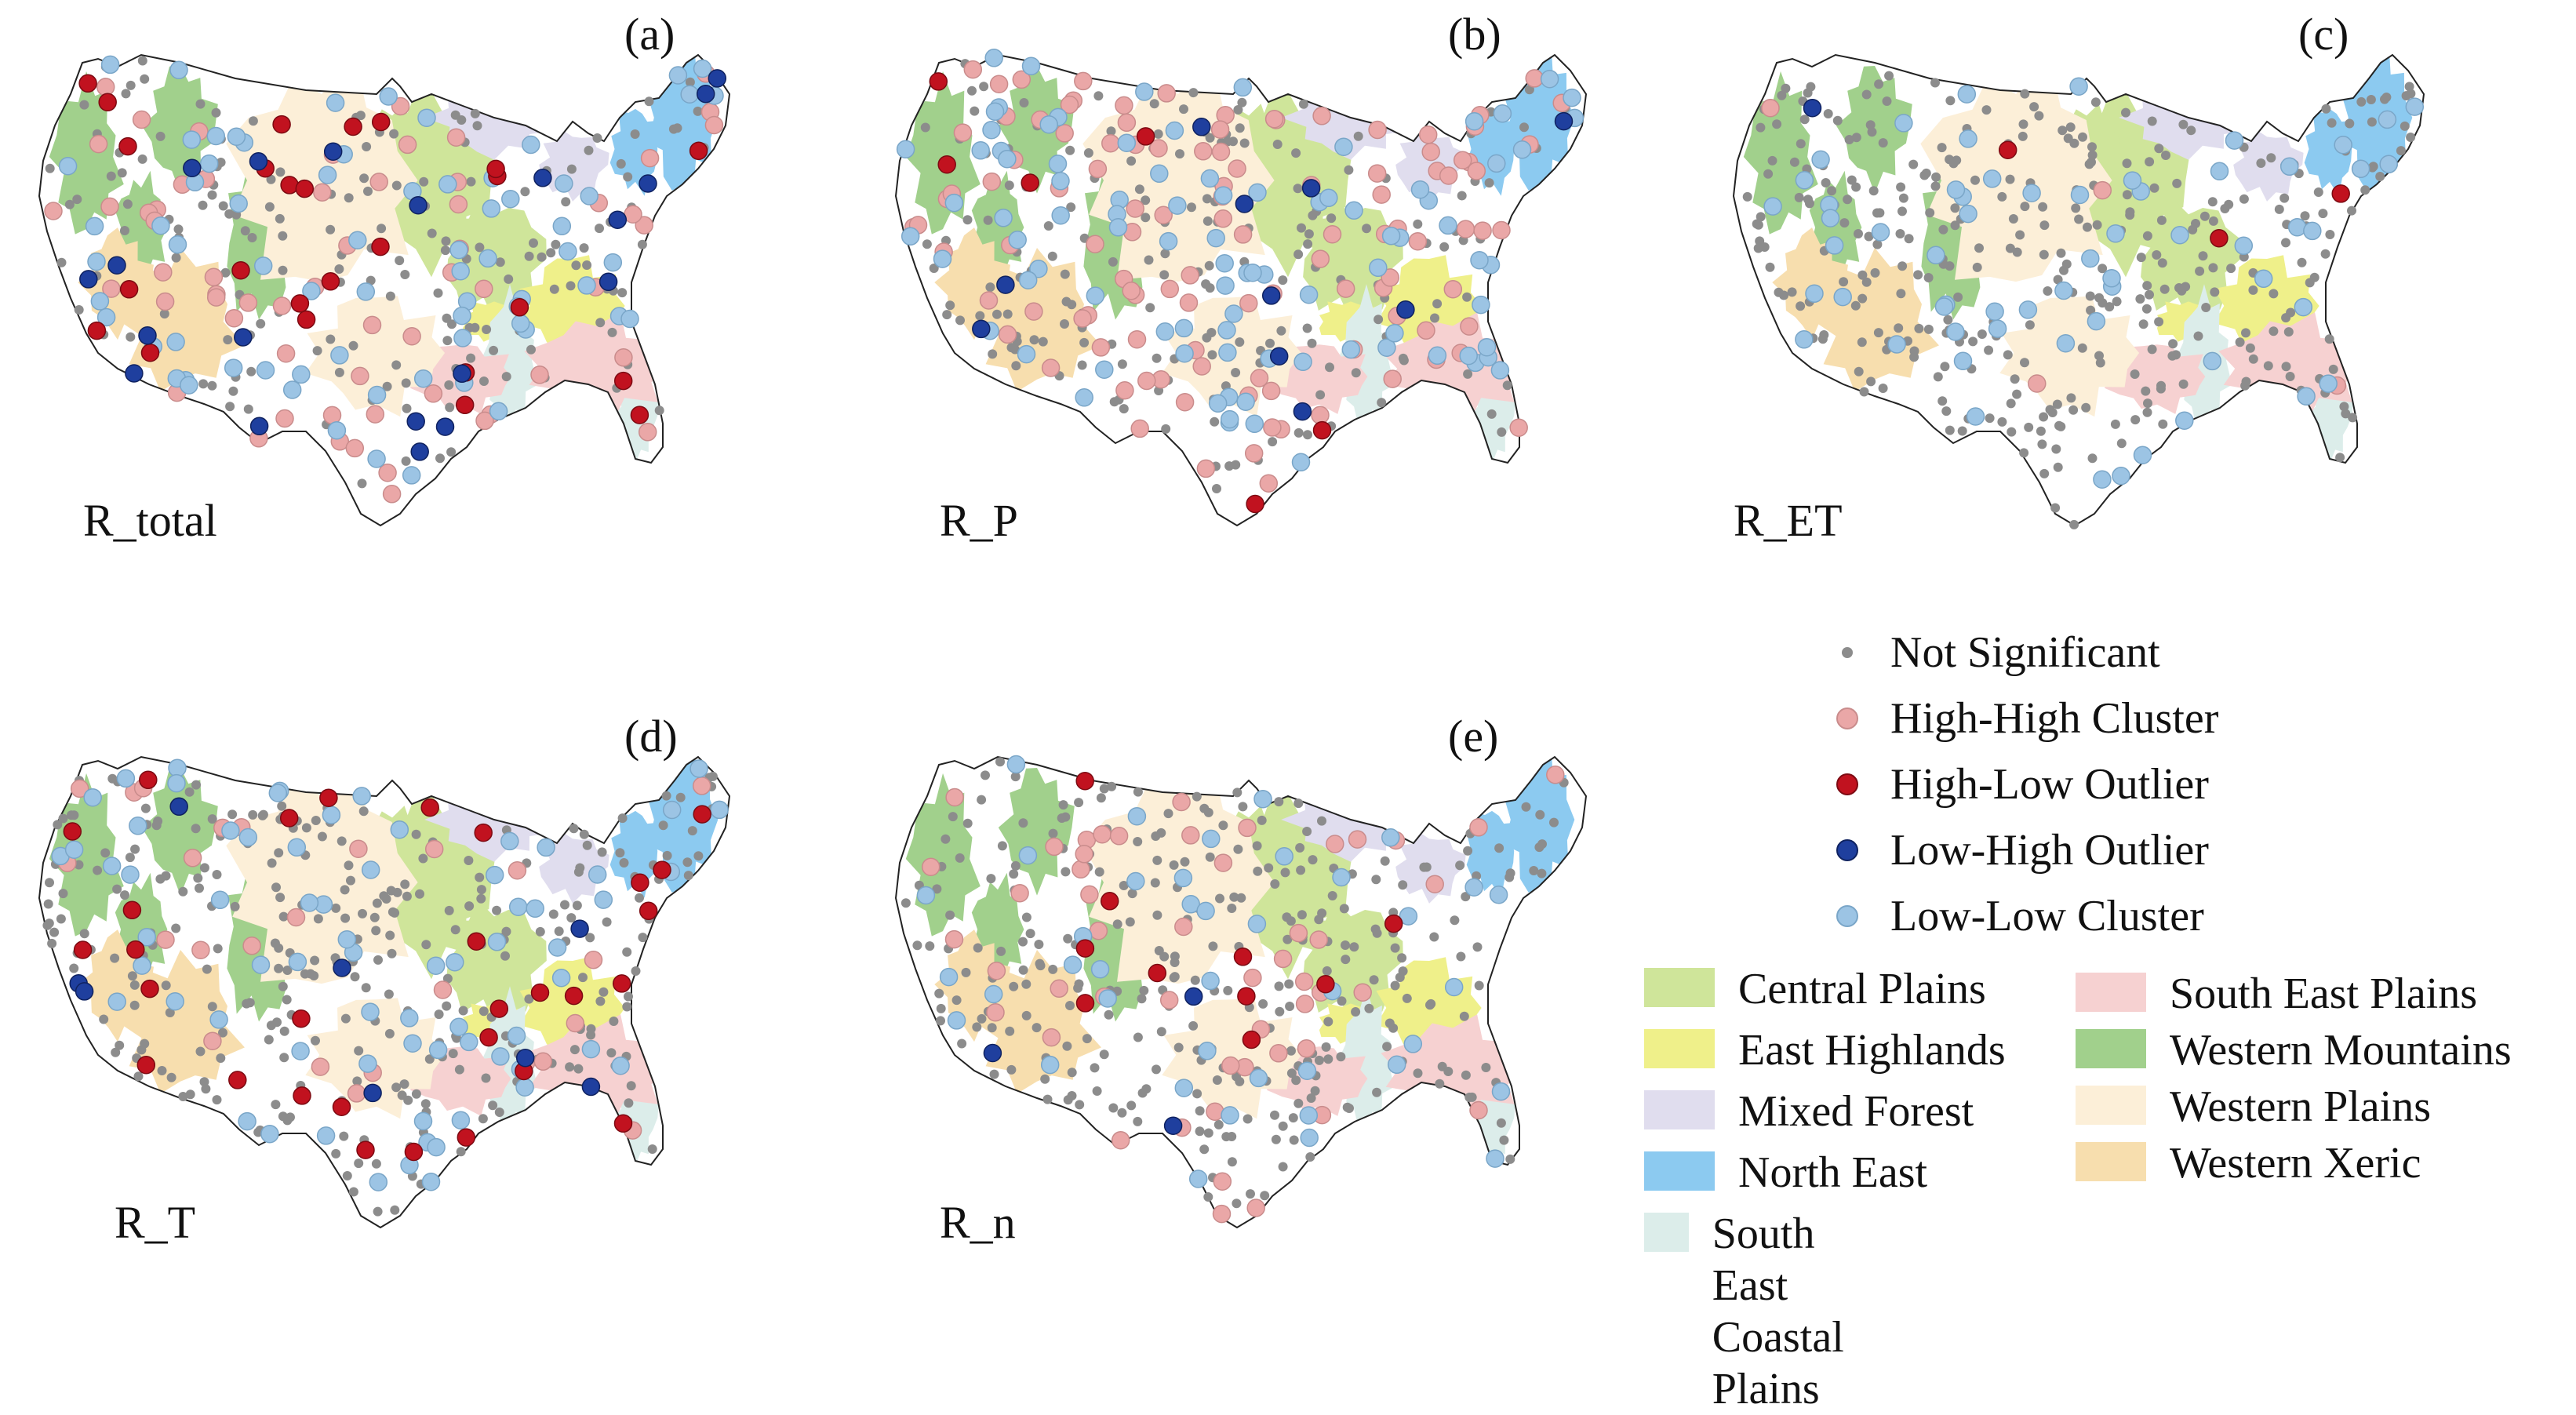 Image resolution: width=2576 pixels, height=1415 pixels. What do you see at coordinates (978, 1222) in the screenshot?
I see `panel-variable-e: R_n` at bounding box center [978, 1222].